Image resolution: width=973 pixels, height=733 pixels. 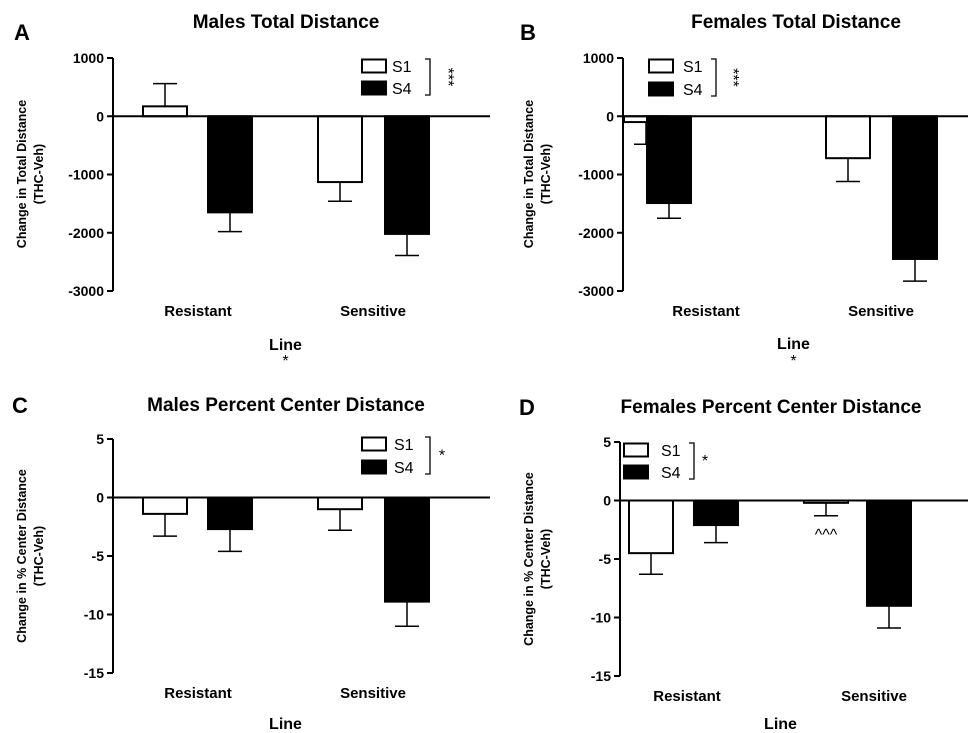 I want to click on panel-label: B, so click(x=528, y=32).